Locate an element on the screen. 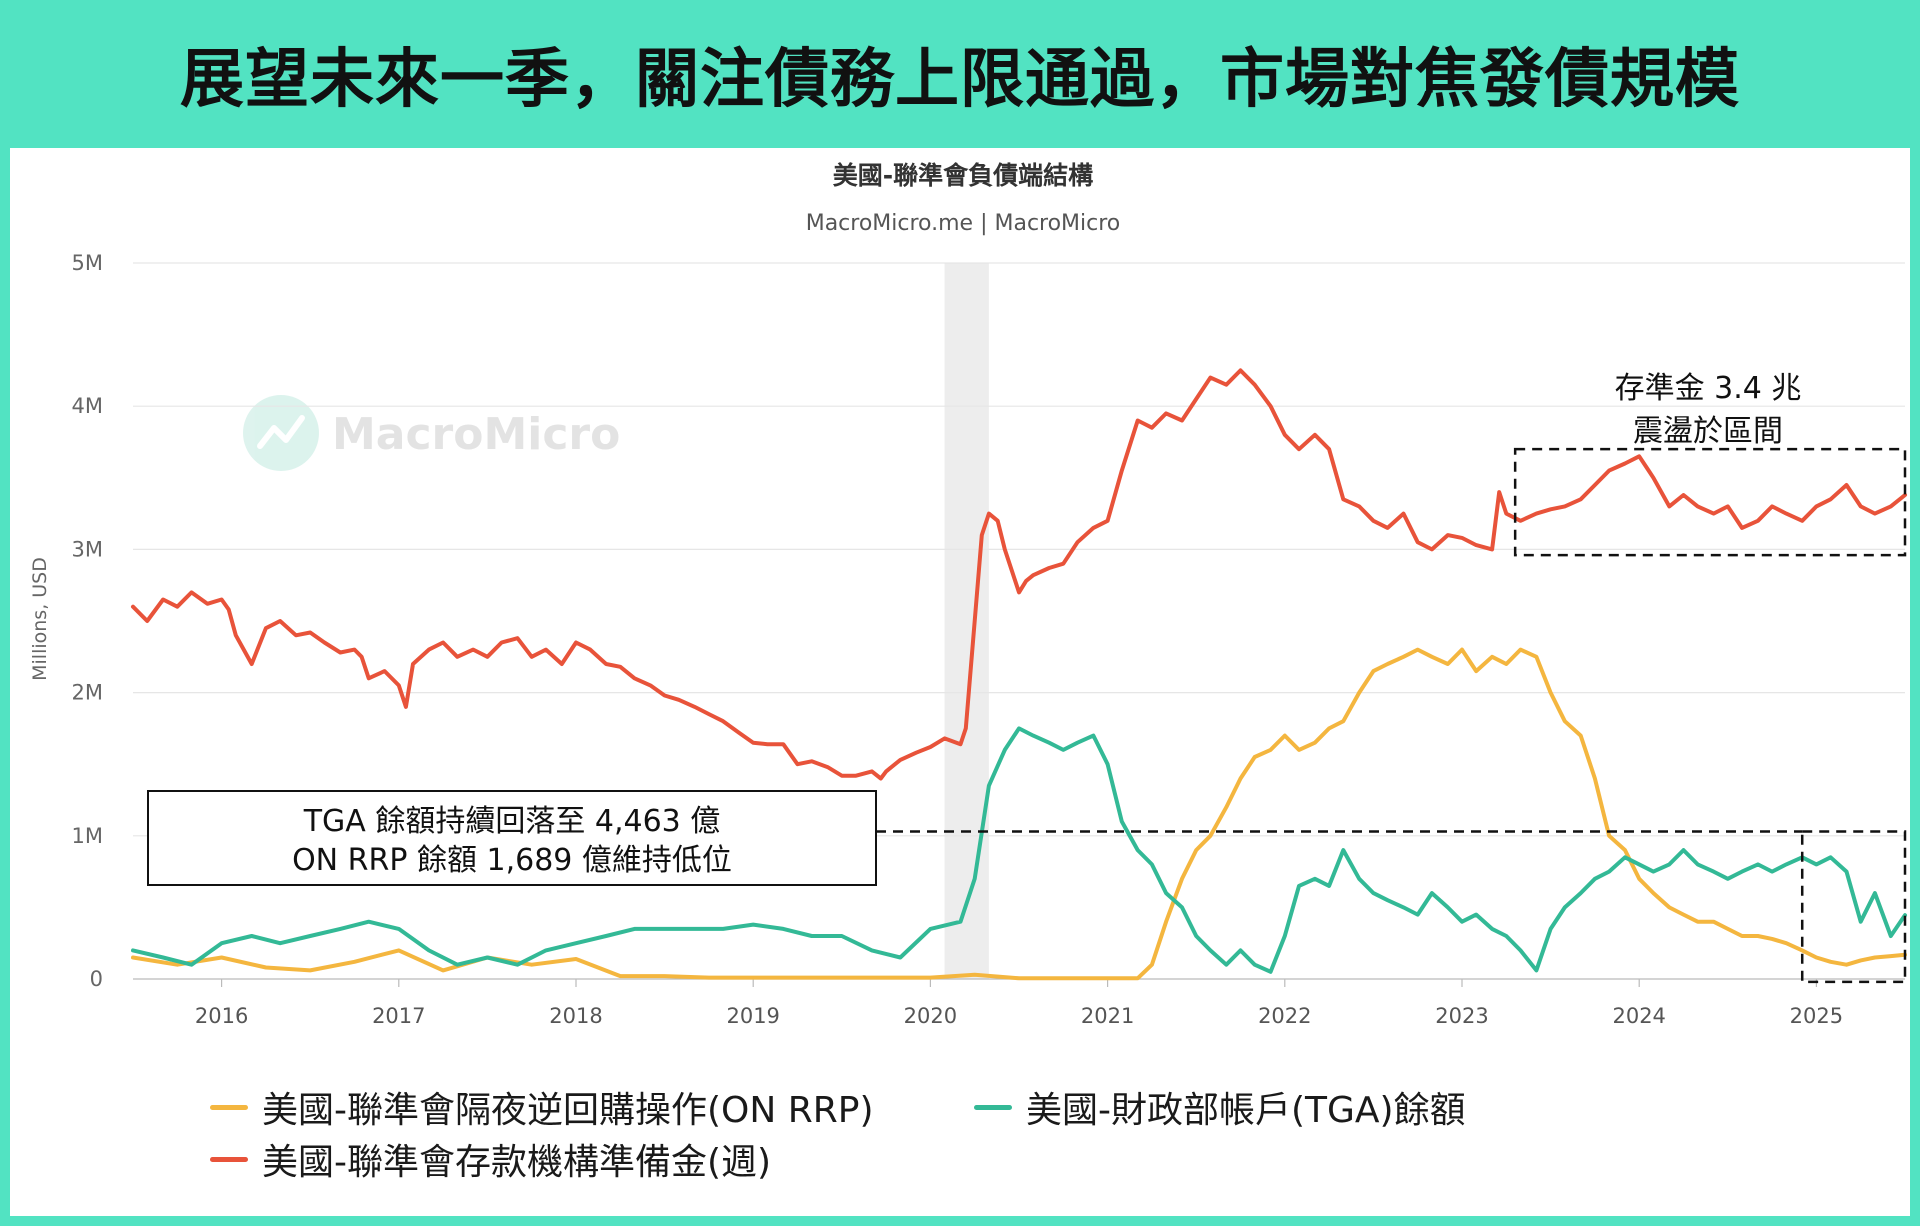  annotation-box-reserves is located at coordinates (1710, 502).